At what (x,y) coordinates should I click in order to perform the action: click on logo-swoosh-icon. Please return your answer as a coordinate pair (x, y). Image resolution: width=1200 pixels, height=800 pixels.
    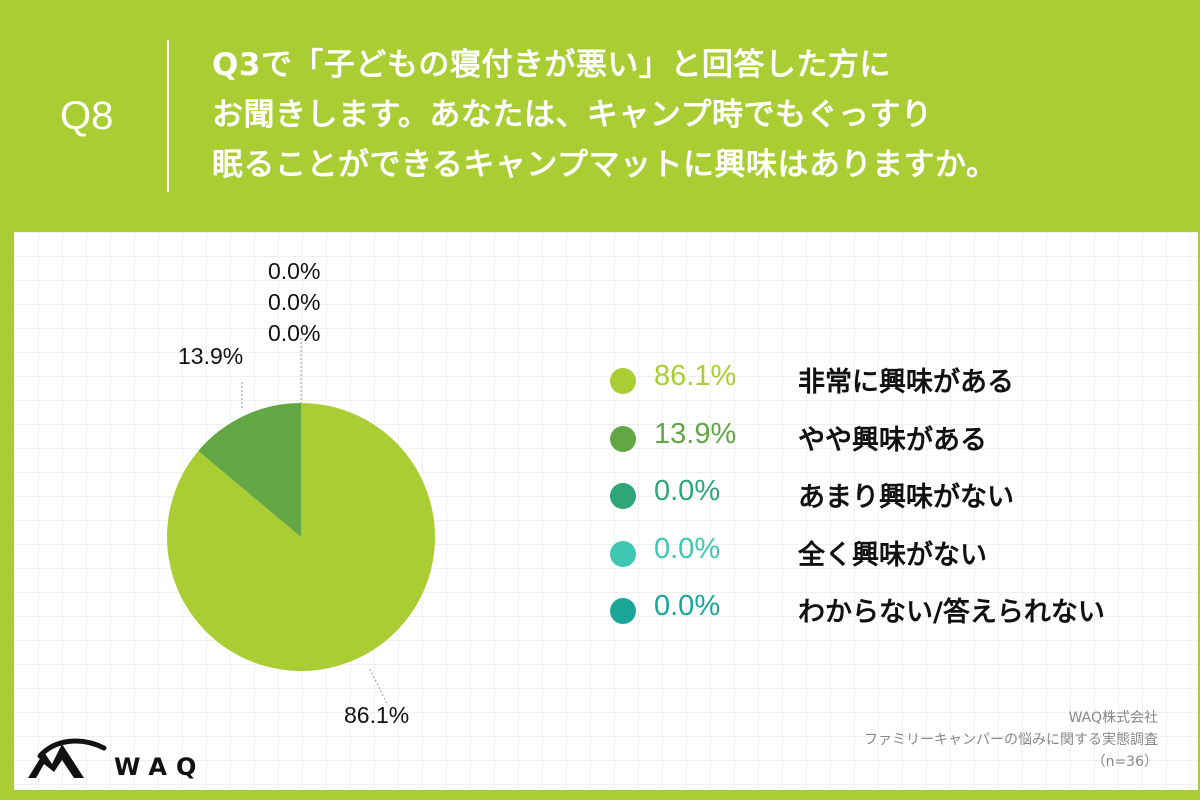
    Looking at the image, I should click on (72, 748).